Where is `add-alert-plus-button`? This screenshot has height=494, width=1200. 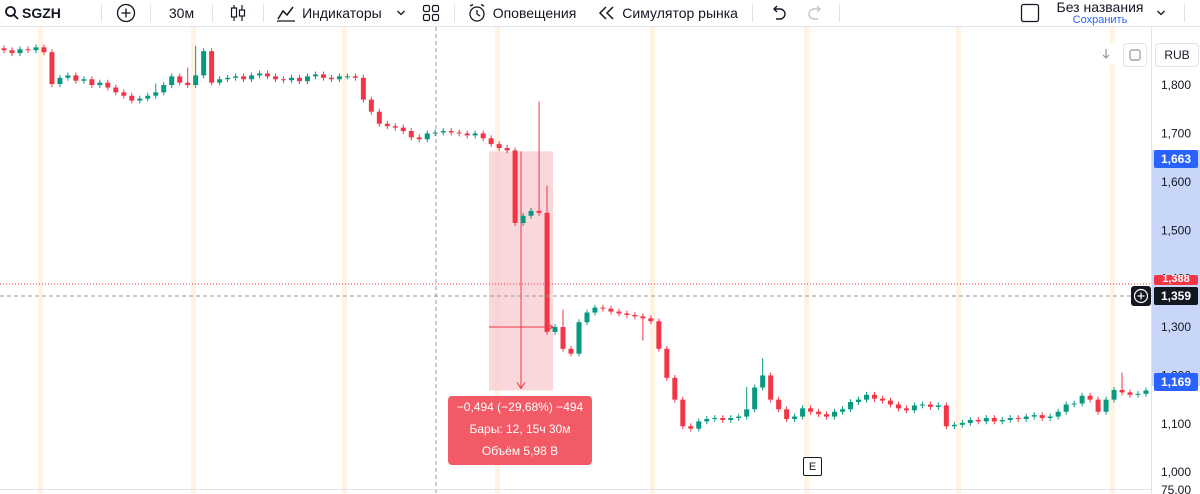 add-alert-plus-button is located at coordinates (1141, 296).